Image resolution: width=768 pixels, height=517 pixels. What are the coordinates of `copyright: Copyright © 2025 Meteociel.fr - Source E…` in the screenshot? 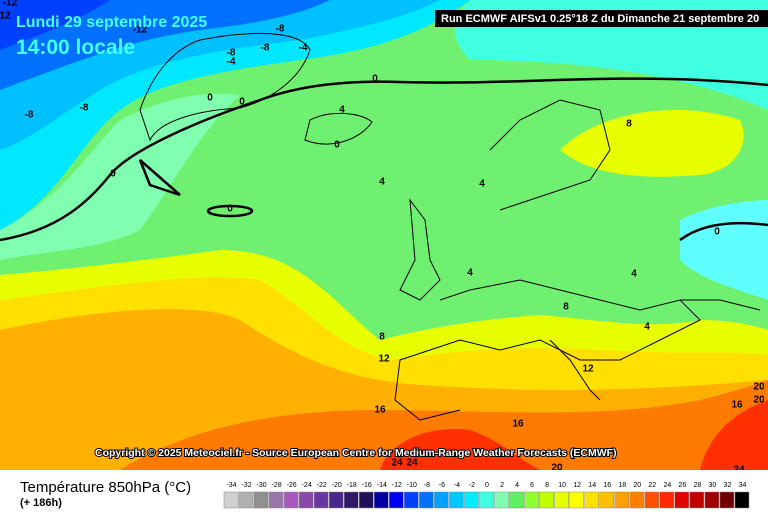 It's located at (356, 453).